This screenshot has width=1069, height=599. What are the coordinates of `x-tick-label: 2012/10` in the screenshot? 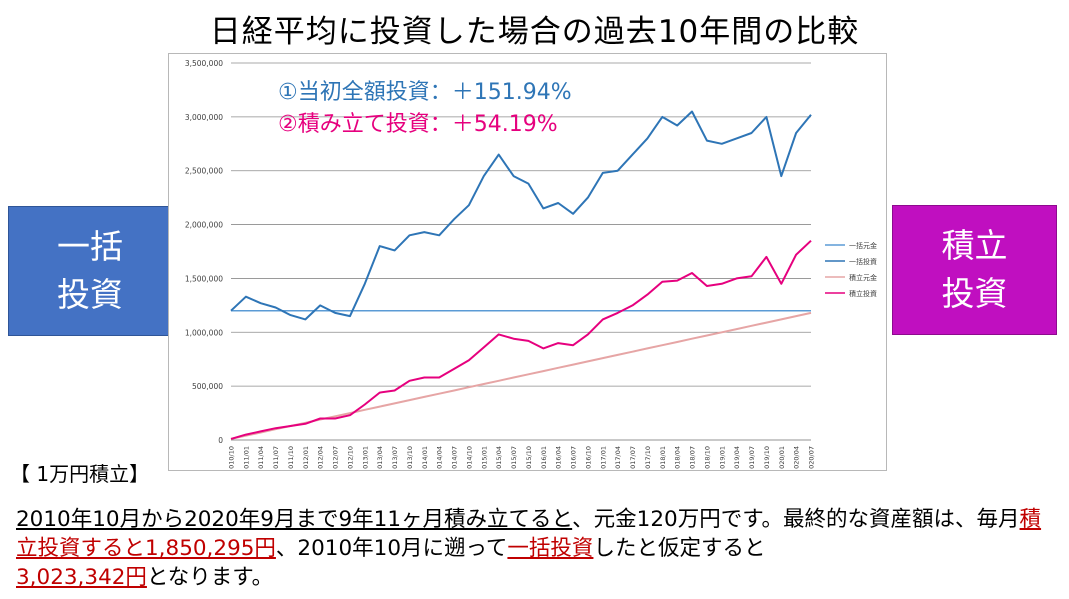 It's located at (350, 457).